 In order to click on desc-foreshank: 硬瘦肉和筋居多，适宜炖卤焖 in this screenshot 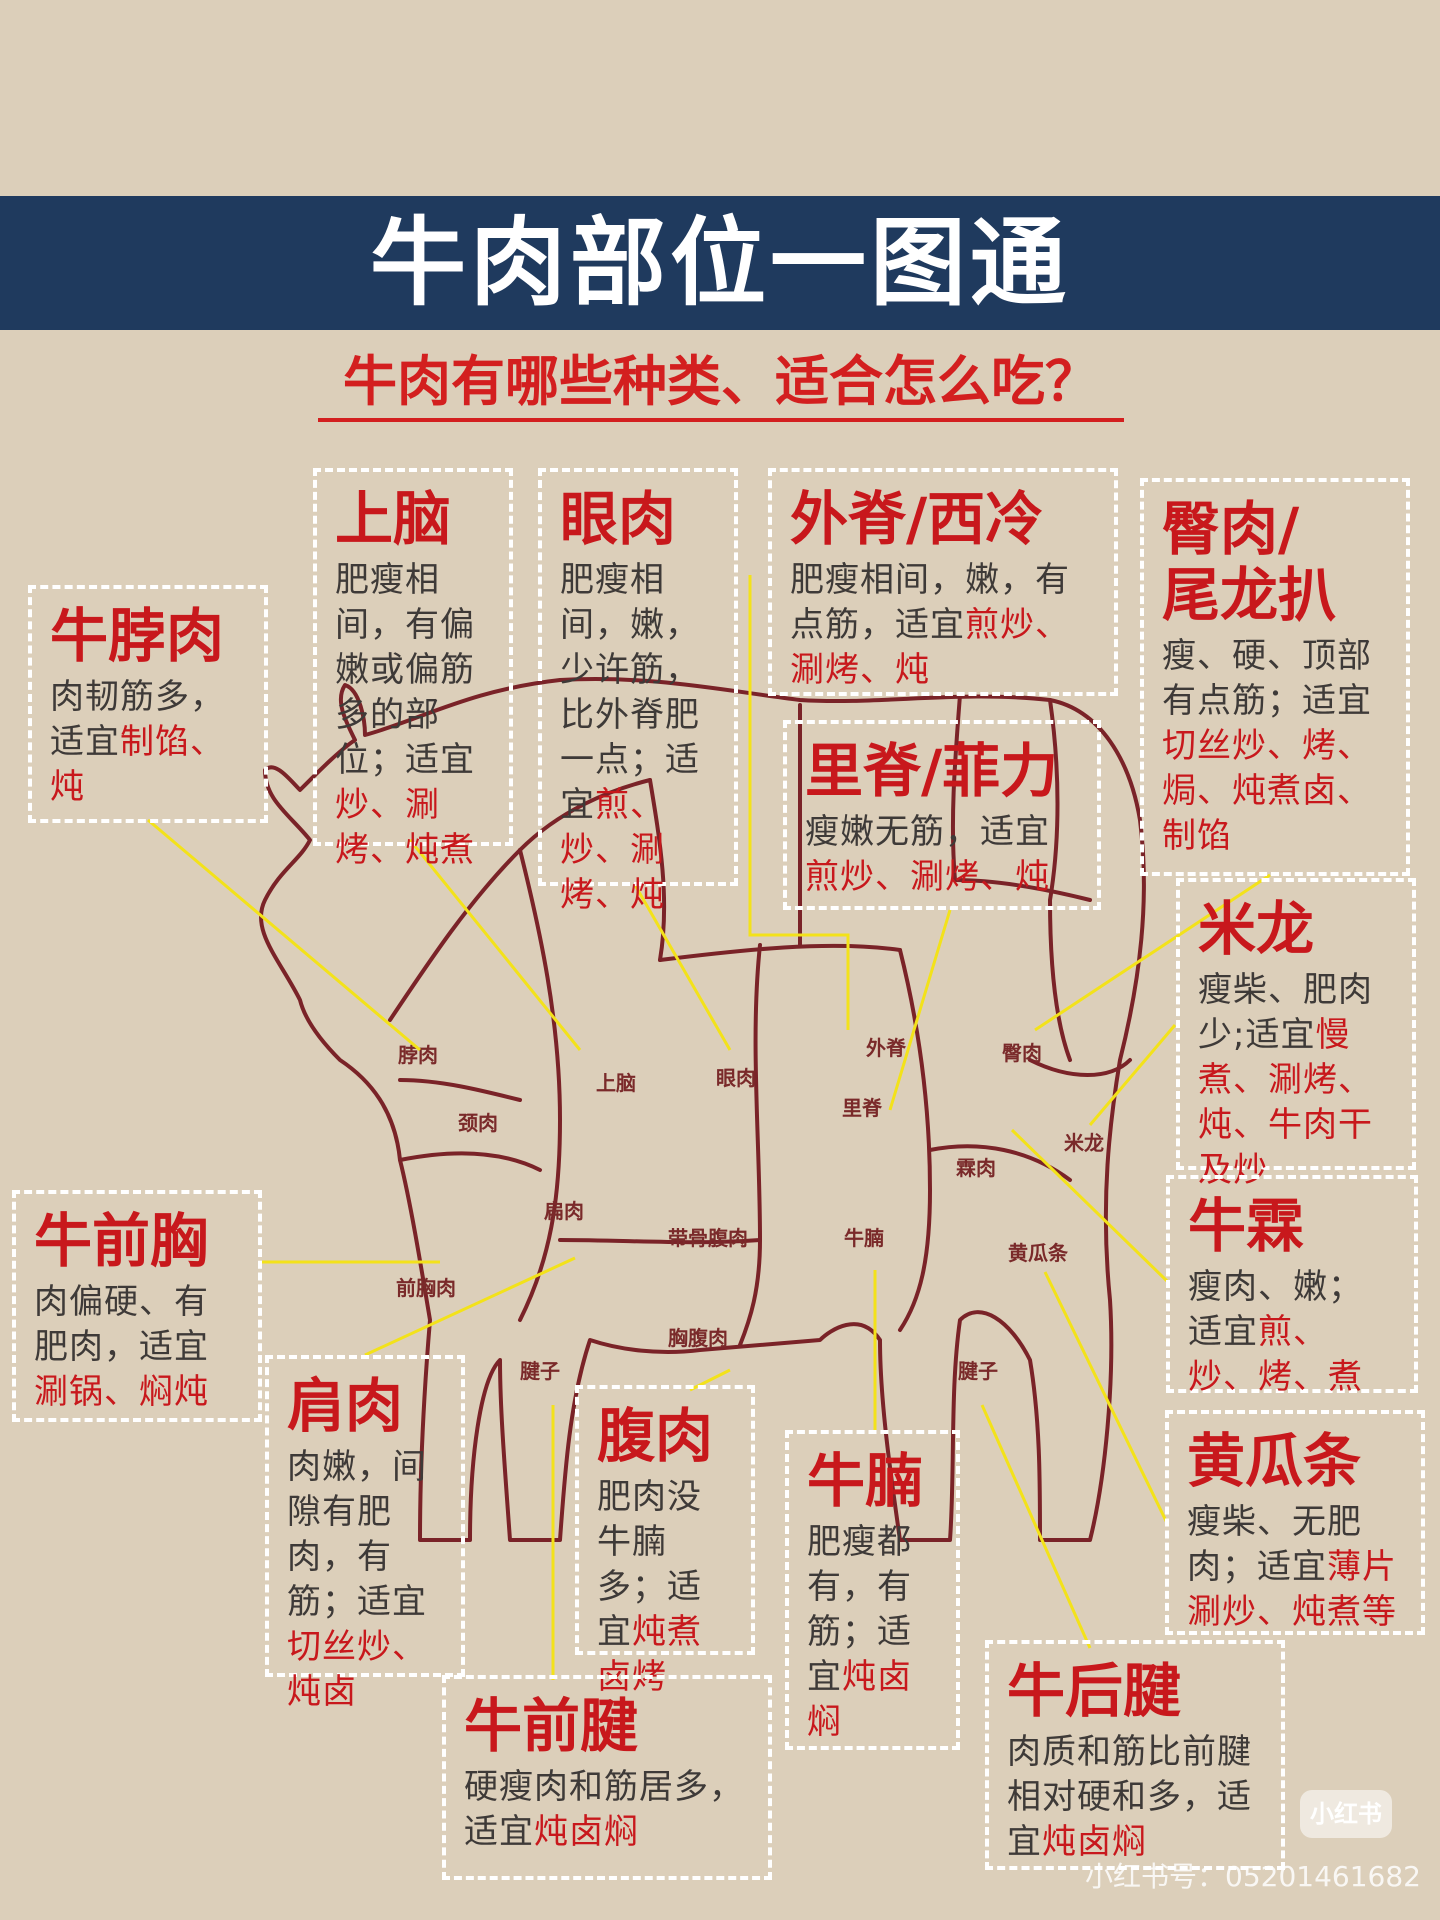, I will do `click(604, 1809)`.